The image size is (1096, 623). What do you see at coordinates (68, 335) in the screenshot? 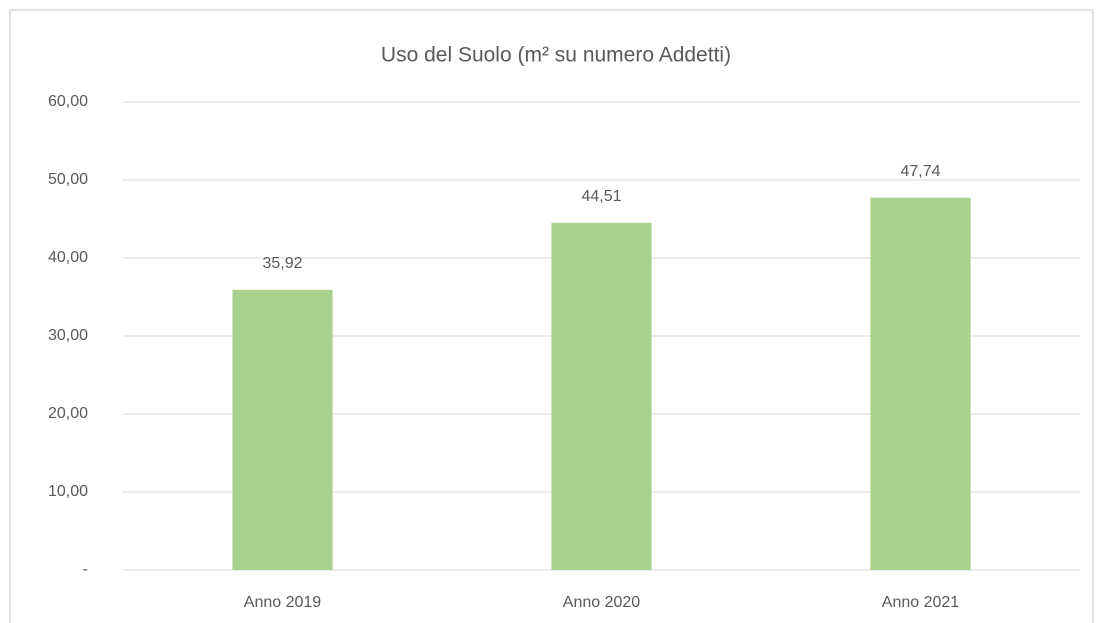
I see `y-tick-label: 30,00` at bounding box center [68, 335].